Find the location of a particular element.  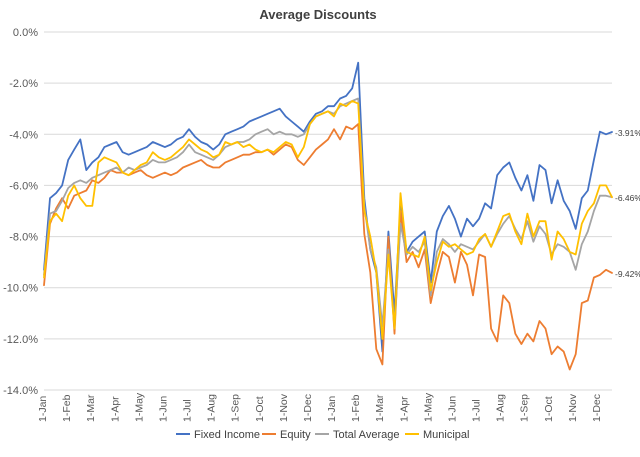

legend: Fixed Income Equity Total Average Municipal is located at coordinates (322, 435).